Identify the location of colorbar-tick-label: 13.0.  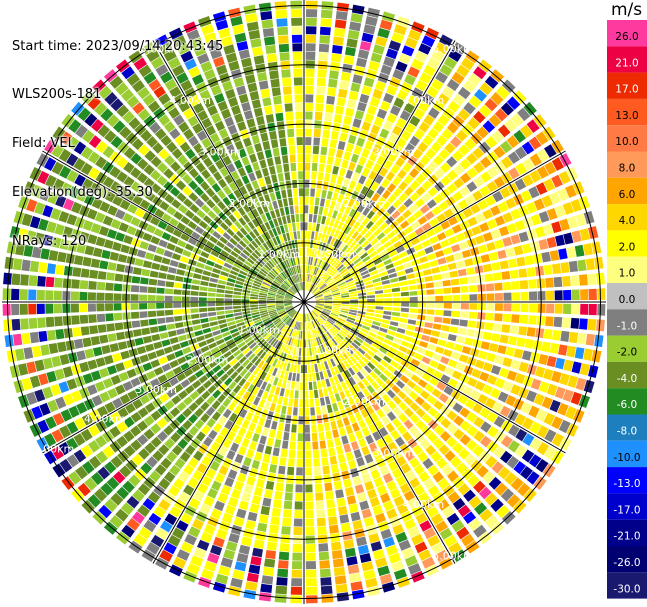
(626, 116).